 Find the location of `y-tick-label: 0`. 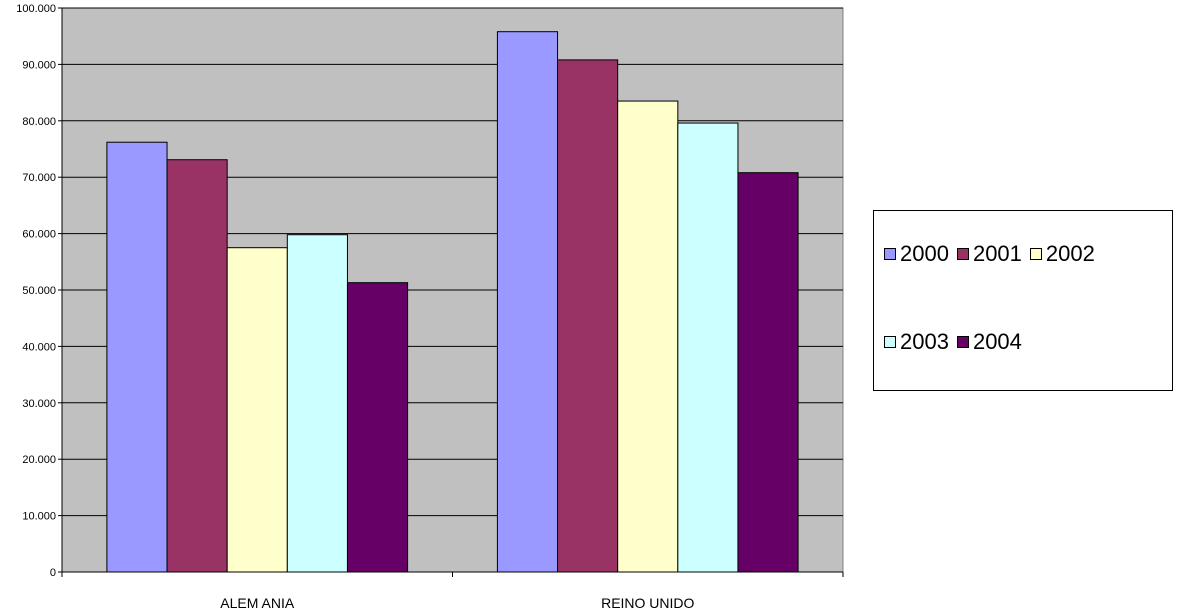

y-tick-label: 0 is located at coordinates (53, 573).